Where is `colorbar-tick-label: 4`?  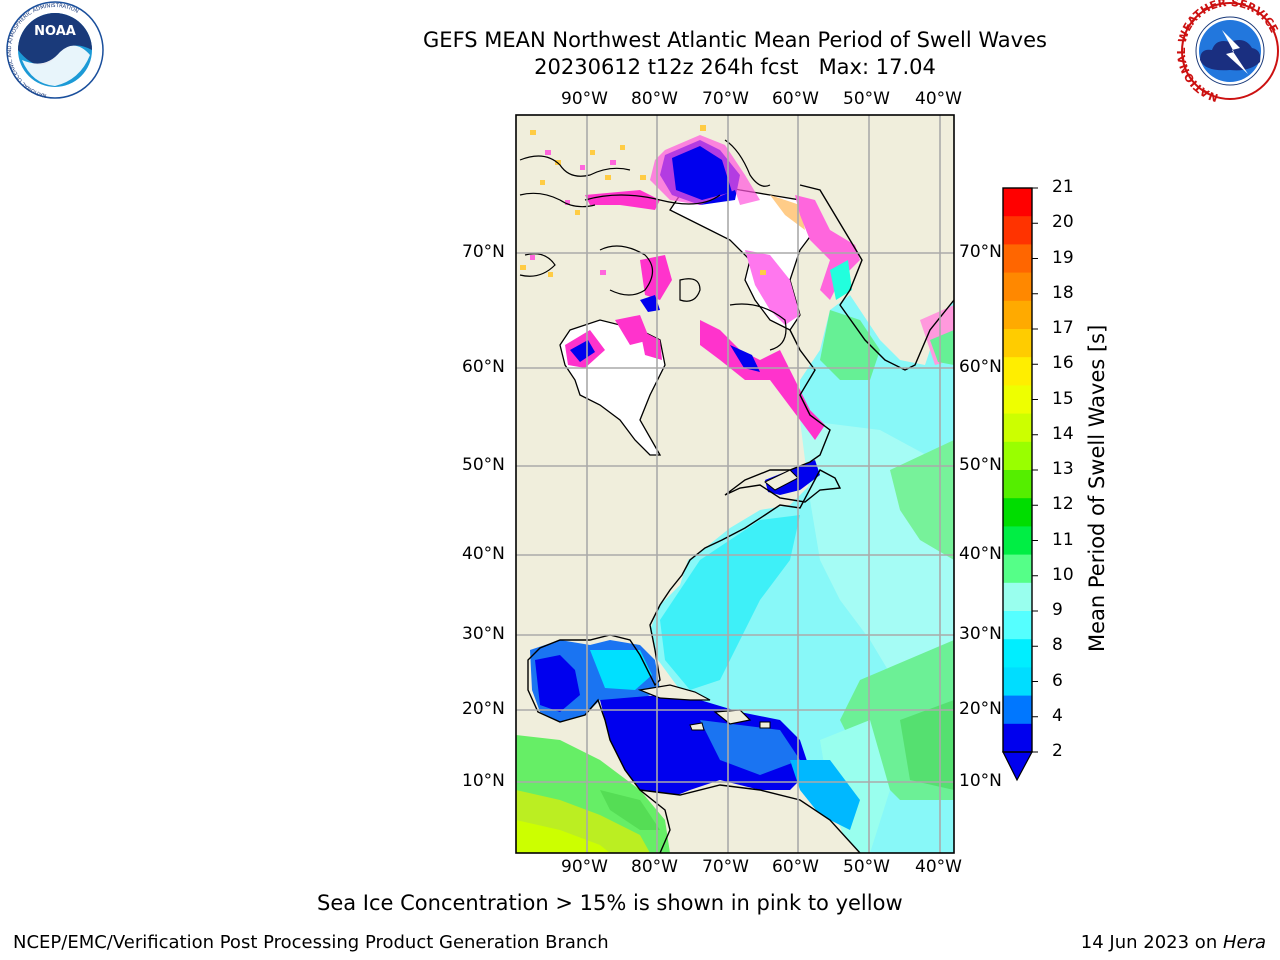
colorbar-tick-label: 4 is located at coordinates (1057, 715).